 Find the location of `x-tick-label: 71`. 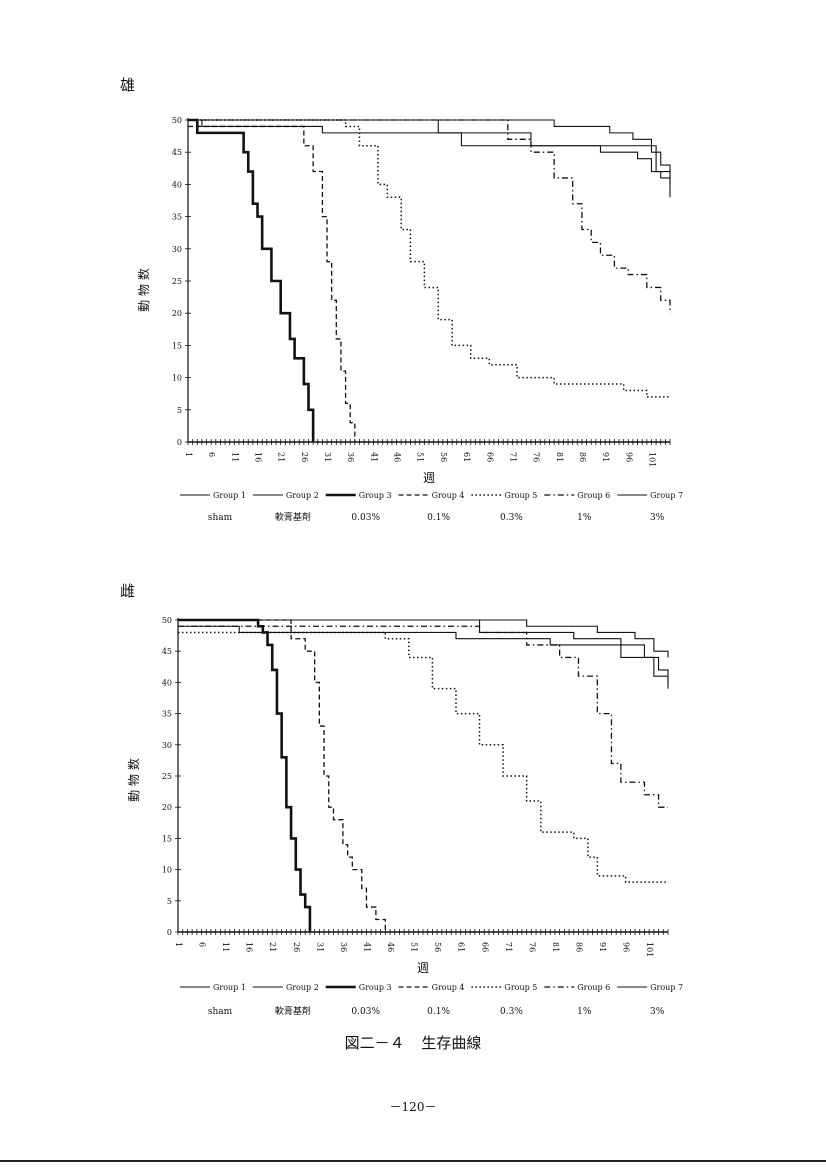

x-tick-label: 71 is located at coordinates (508, 947).